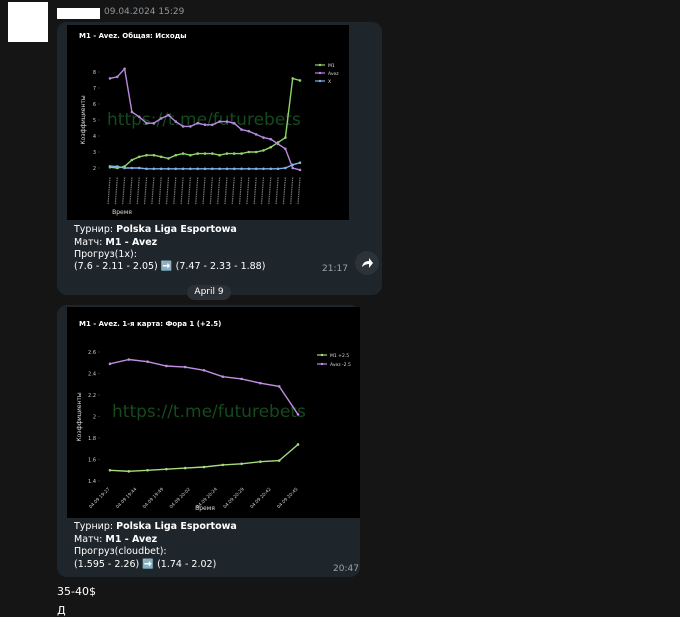 This screenshot has height=617, width=680. Describe the element at coordinates (78, 13) in the screenshot. I see `author-name-redacted` at that location.